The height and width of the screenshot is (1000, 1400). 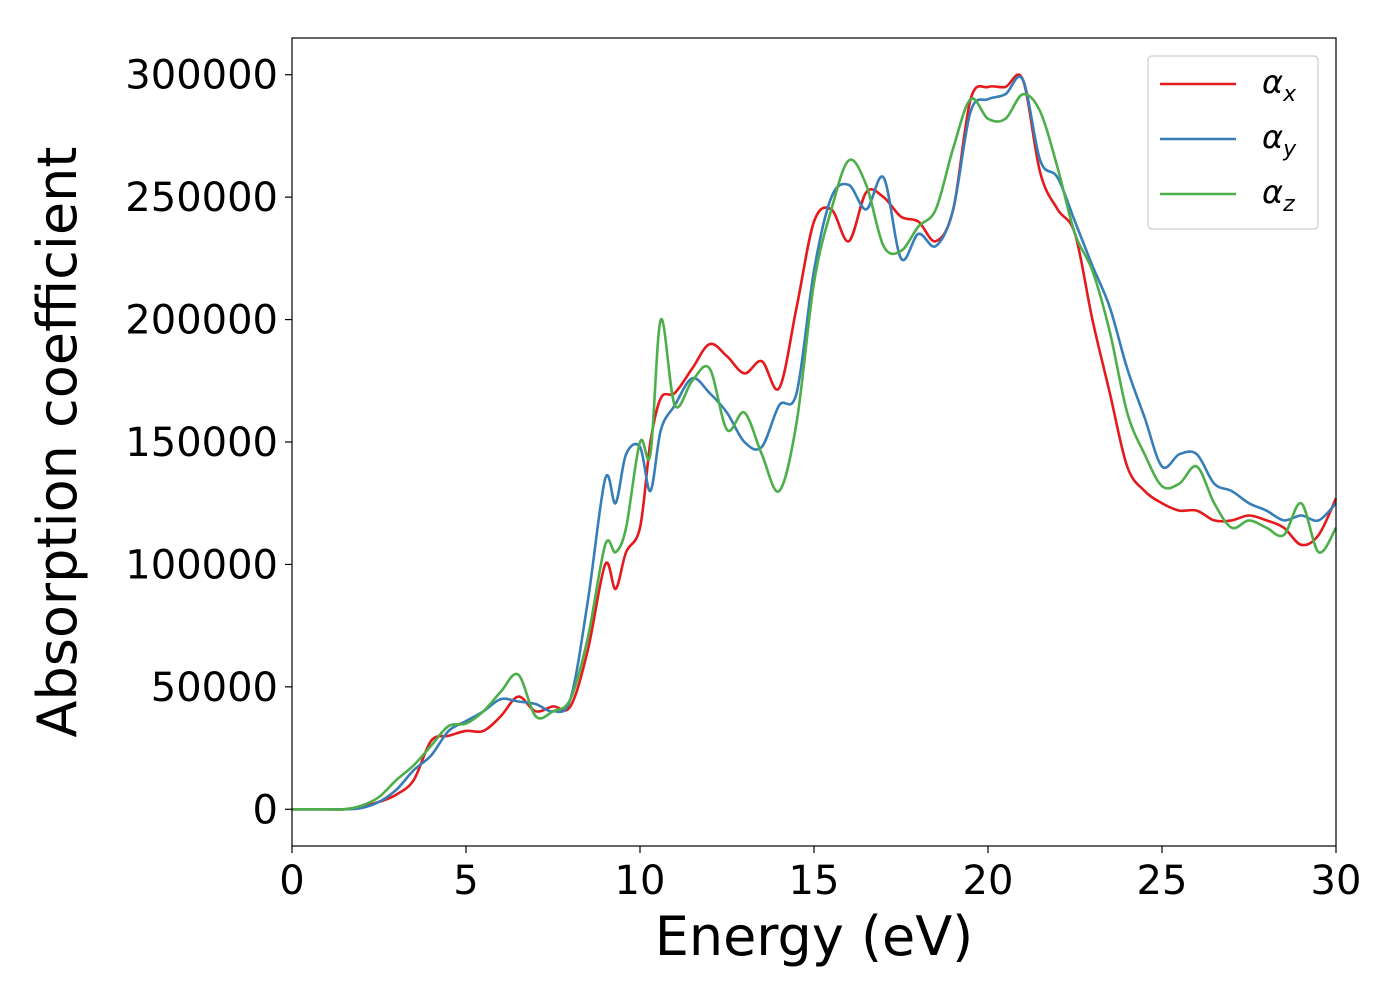 I want to click on x-tick-label: 0, so click(x=291, y=881).